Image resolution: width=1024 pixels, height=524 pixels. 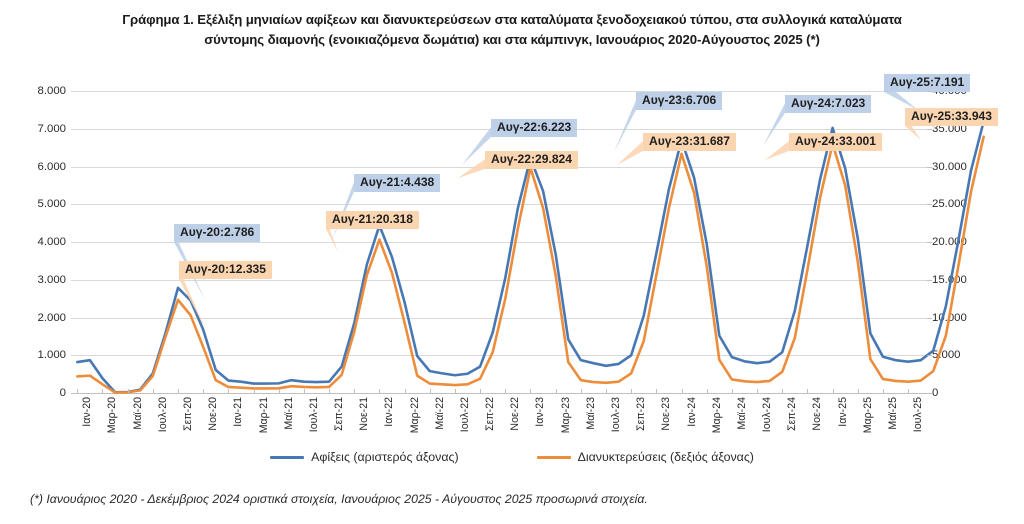 I want to click on annotation-callout: Αυγ-22:29.824, so click(x=531, y=160).